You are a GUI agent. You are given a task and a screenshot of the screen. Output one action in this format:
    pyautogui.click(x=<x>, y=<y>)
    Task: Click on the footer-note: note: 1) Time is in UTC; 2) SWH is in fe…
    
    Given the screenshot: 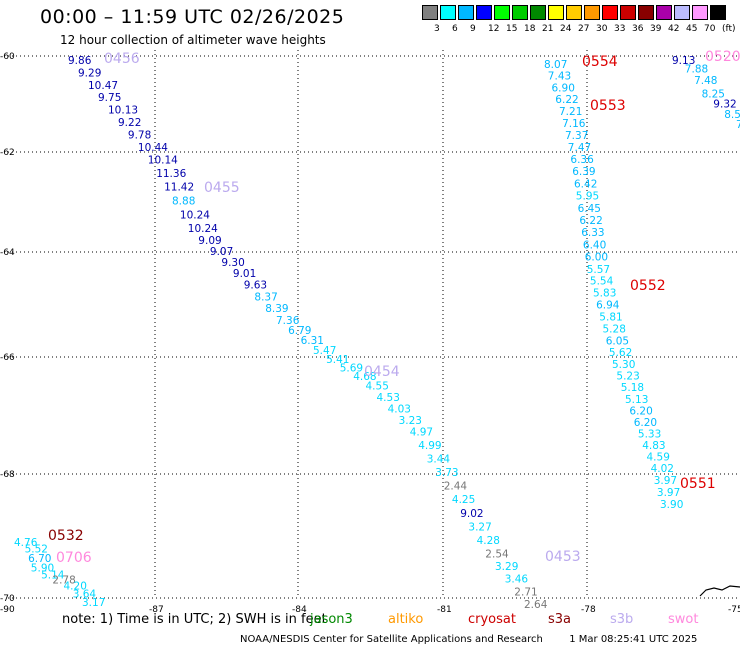 What is the action you would take?
    pyautogui.click(x=194, y=619)
    